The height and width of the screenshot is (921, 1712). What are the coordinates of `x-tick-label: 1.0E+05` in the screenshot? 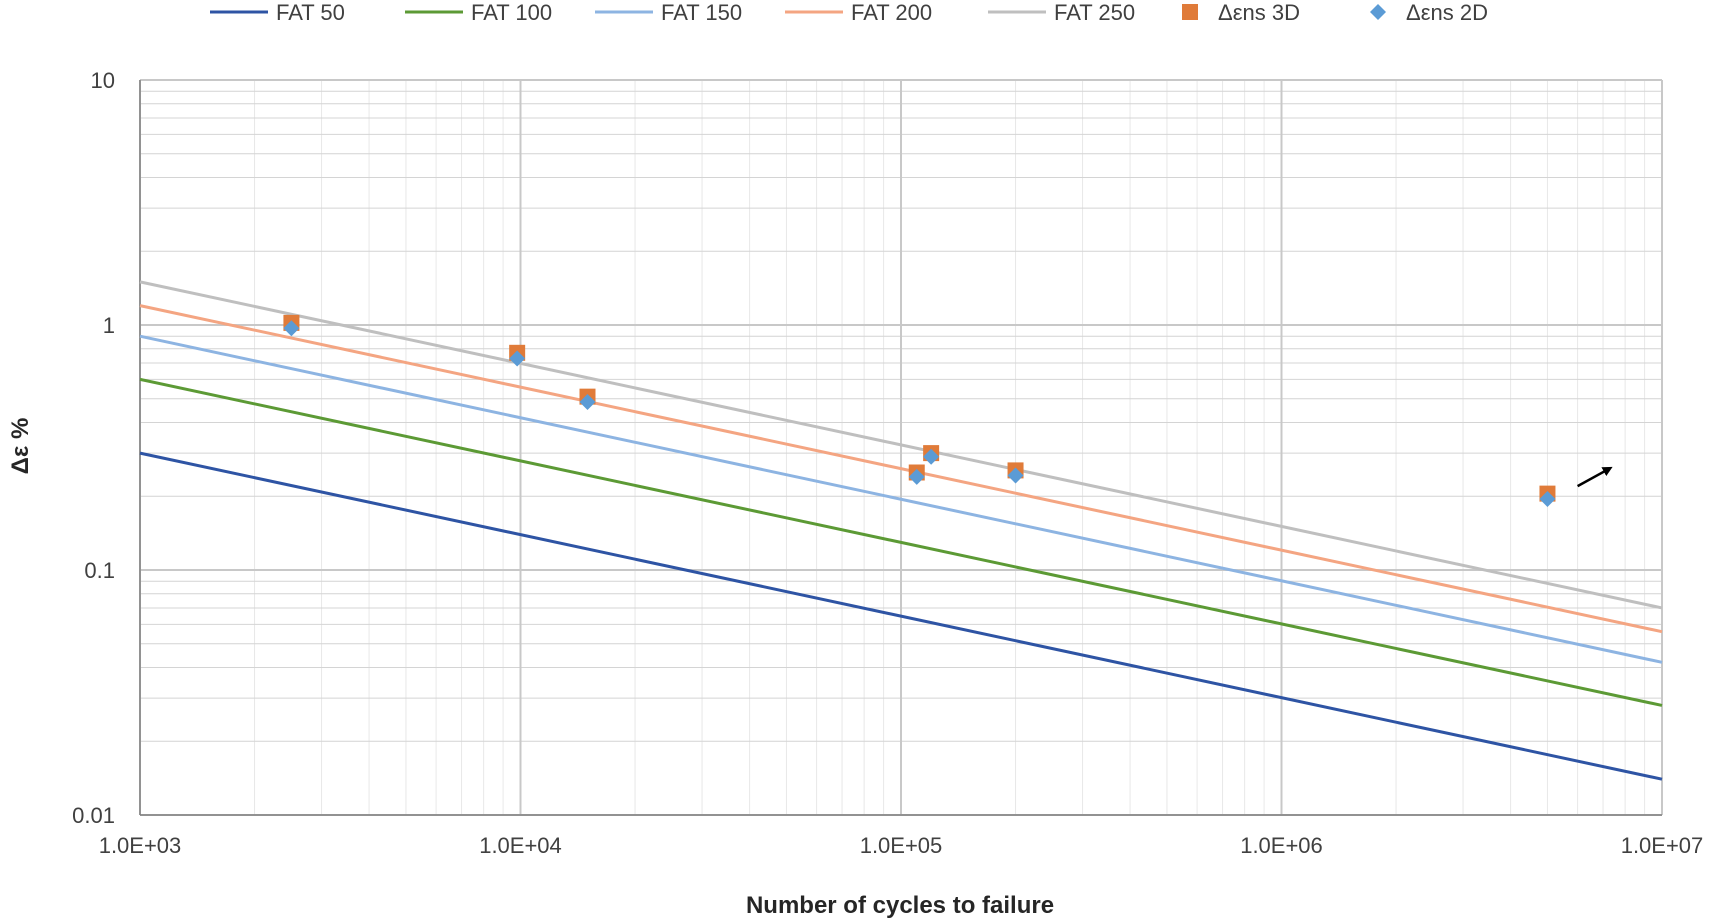 It's located at (901, 845).